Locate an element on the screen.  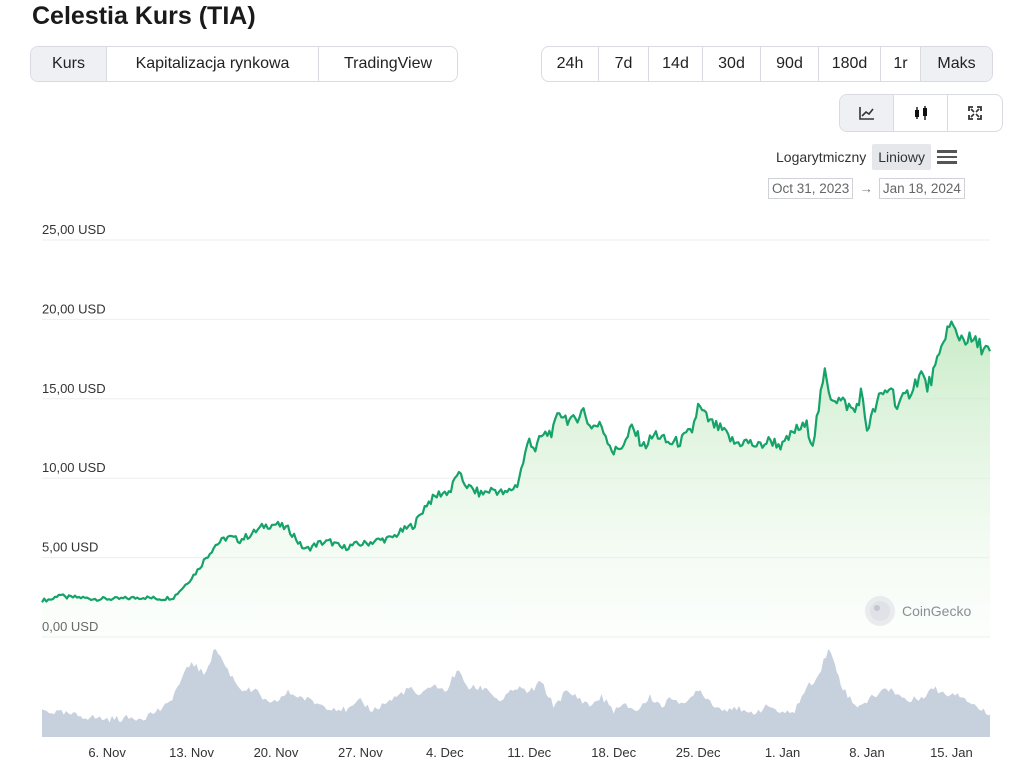
range-24h: 24h is located at coordinates (570, 64).